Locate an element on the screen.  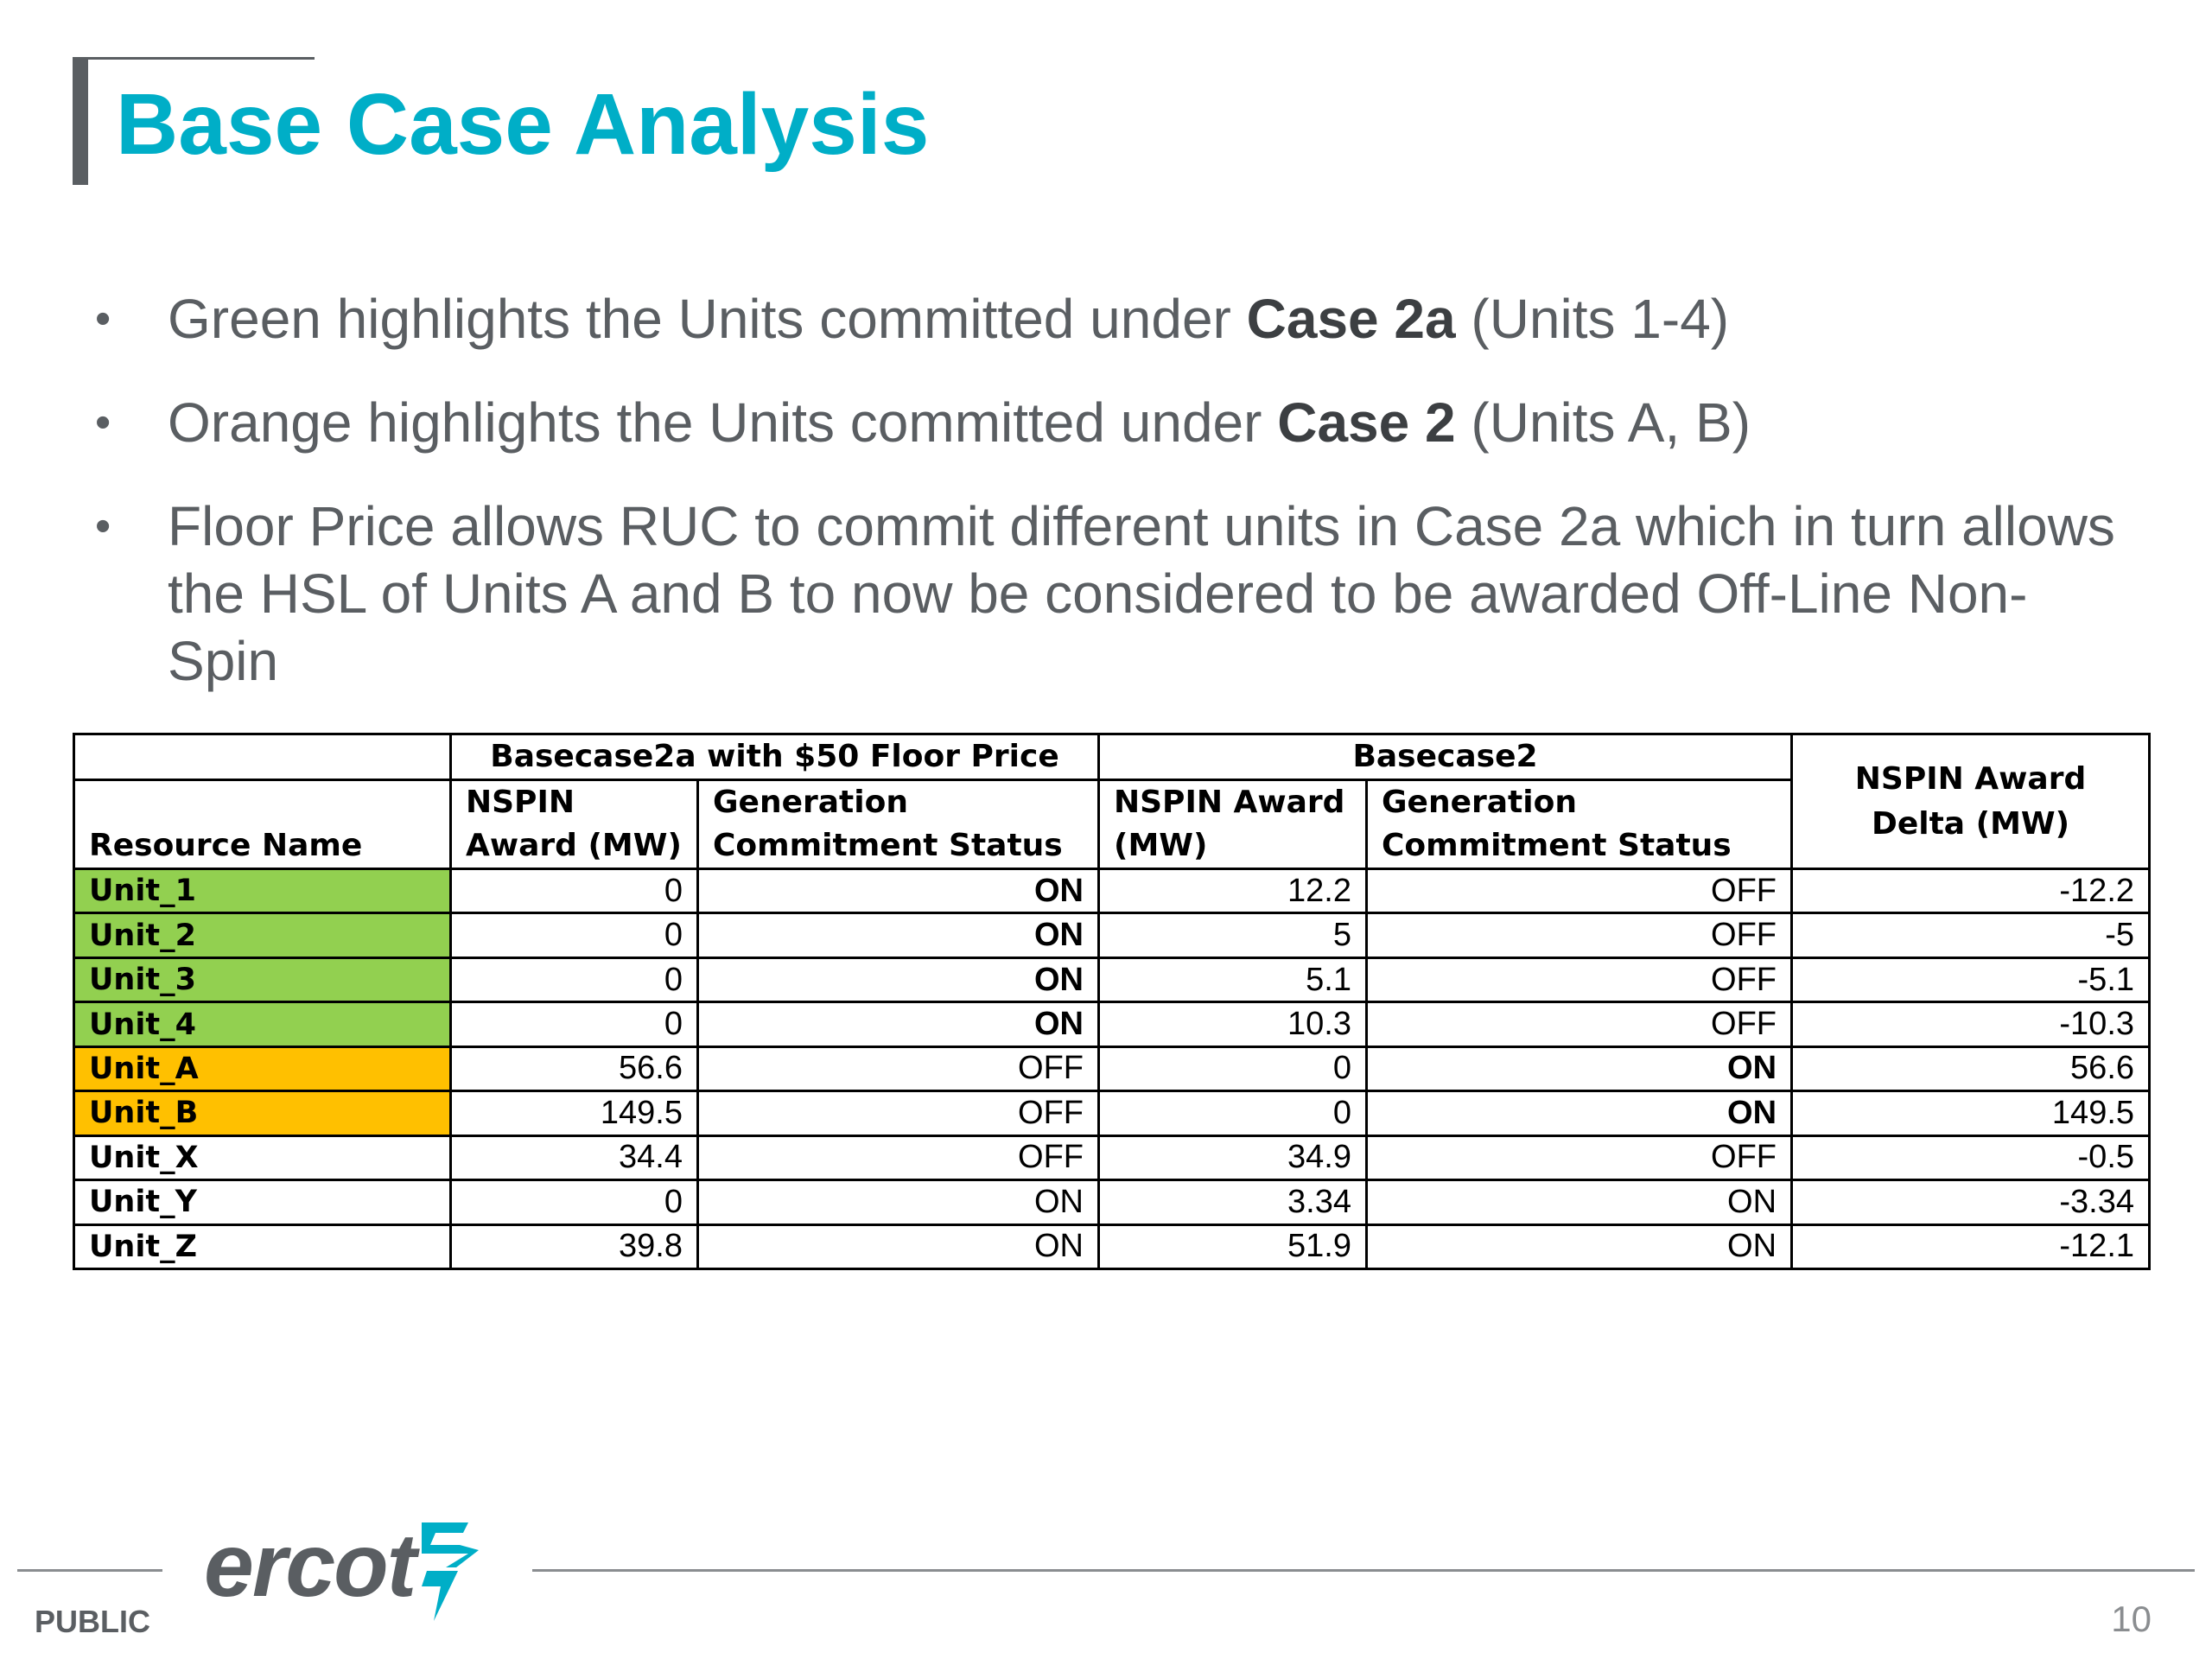
logo-wordmark: ercot is located at coordinates (310, 1566).